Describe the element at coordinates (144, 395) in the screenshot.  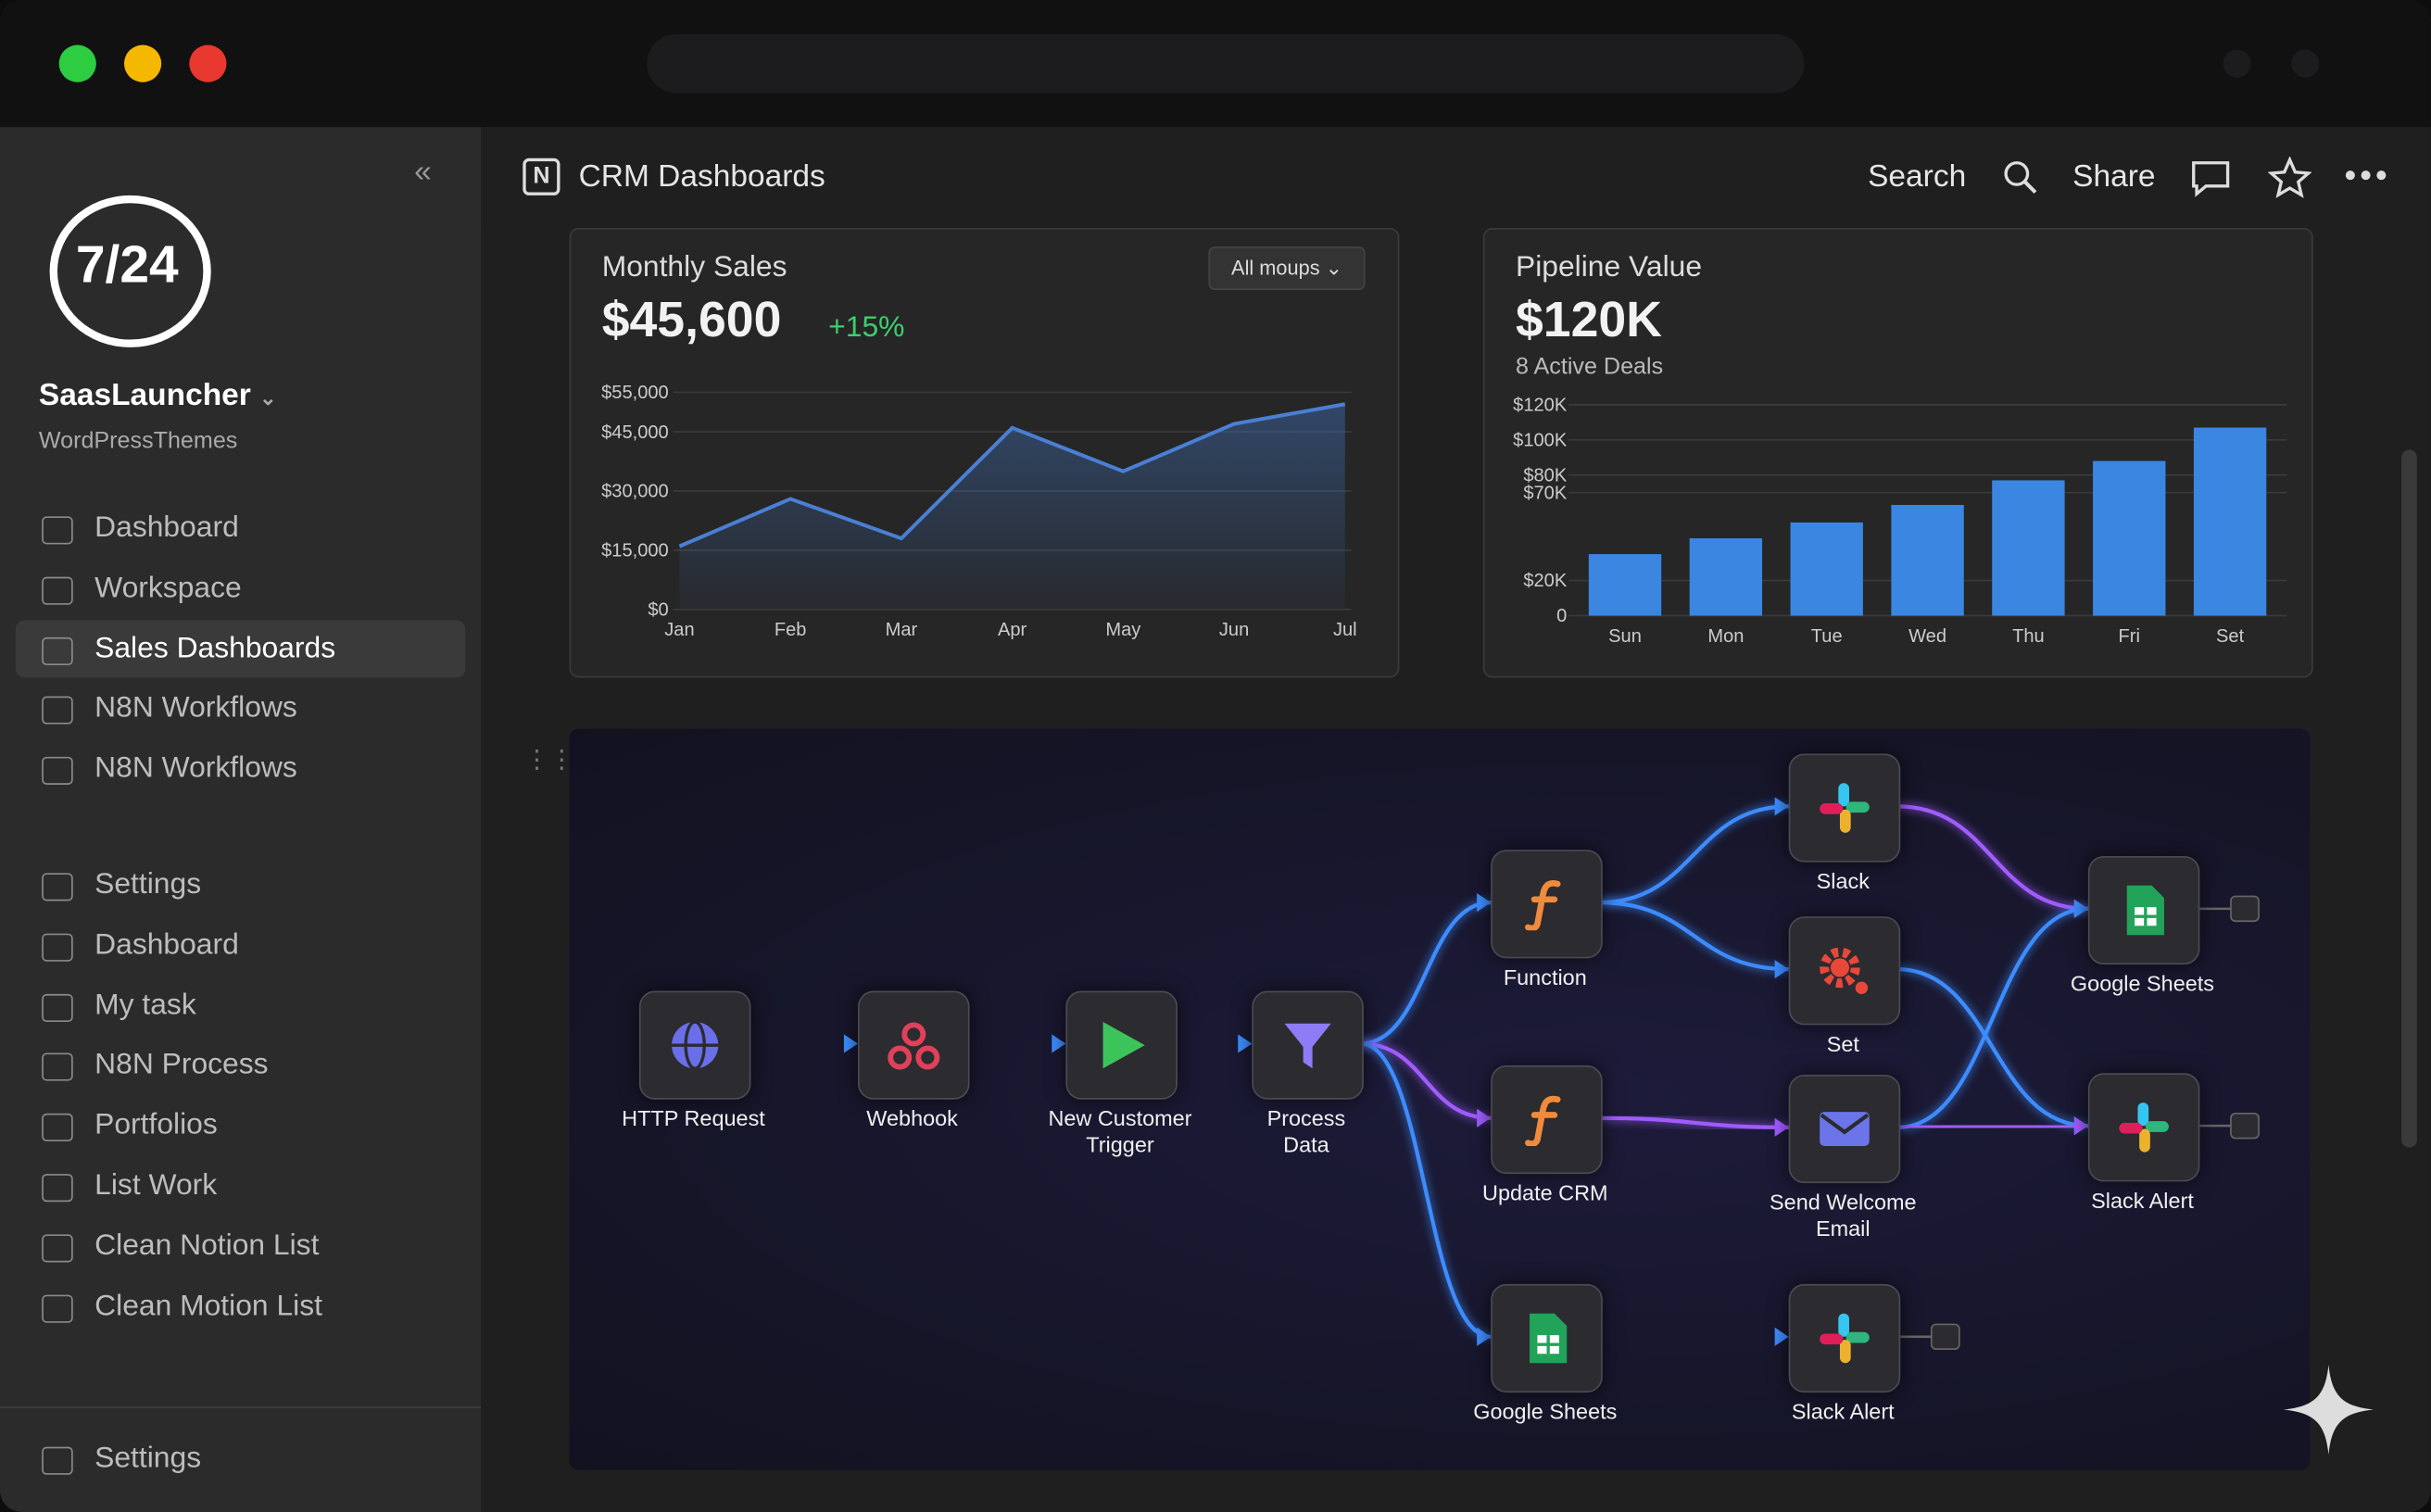
I see `brand-name: SaasLauncher` at that location.